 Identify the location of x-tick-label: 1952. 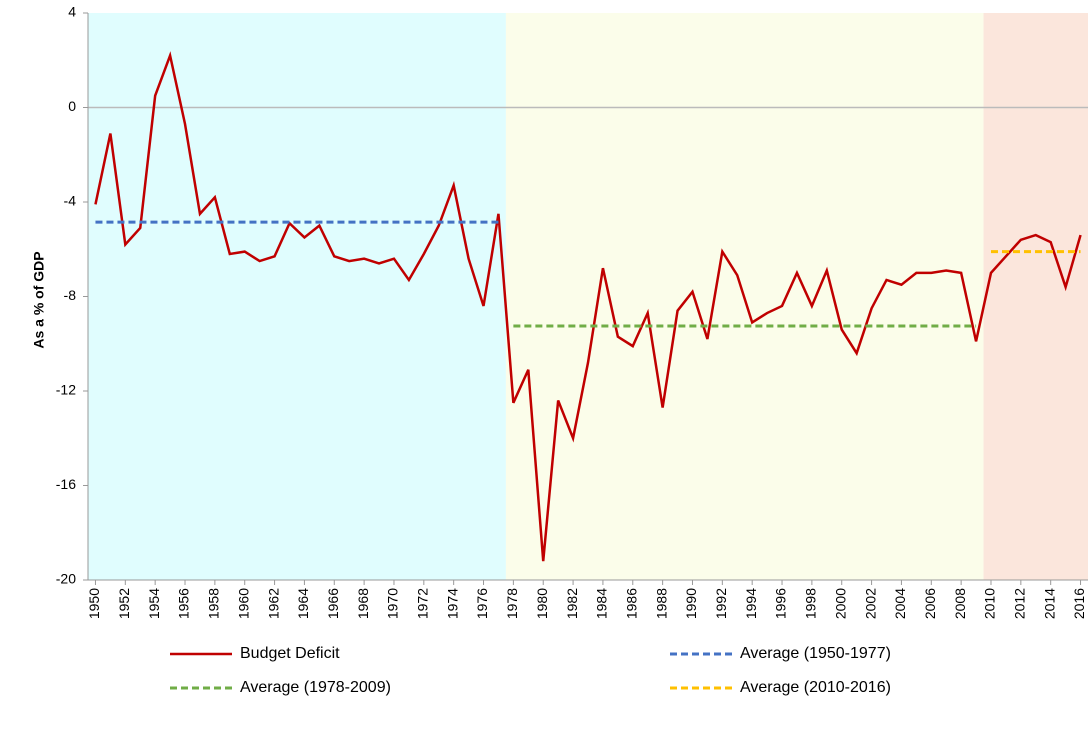
(124, 603).